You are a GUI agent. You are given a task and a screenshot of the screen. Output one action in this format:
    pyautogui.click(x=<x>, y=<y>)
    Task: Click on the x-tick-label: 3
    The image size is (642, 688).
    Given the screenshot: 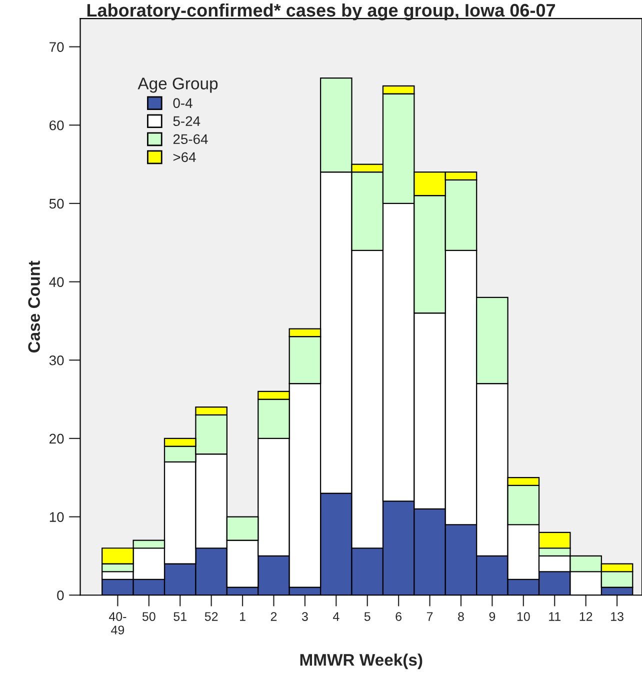 What is the action you would take?
    pyautogui.click(x=305, y=616)
    